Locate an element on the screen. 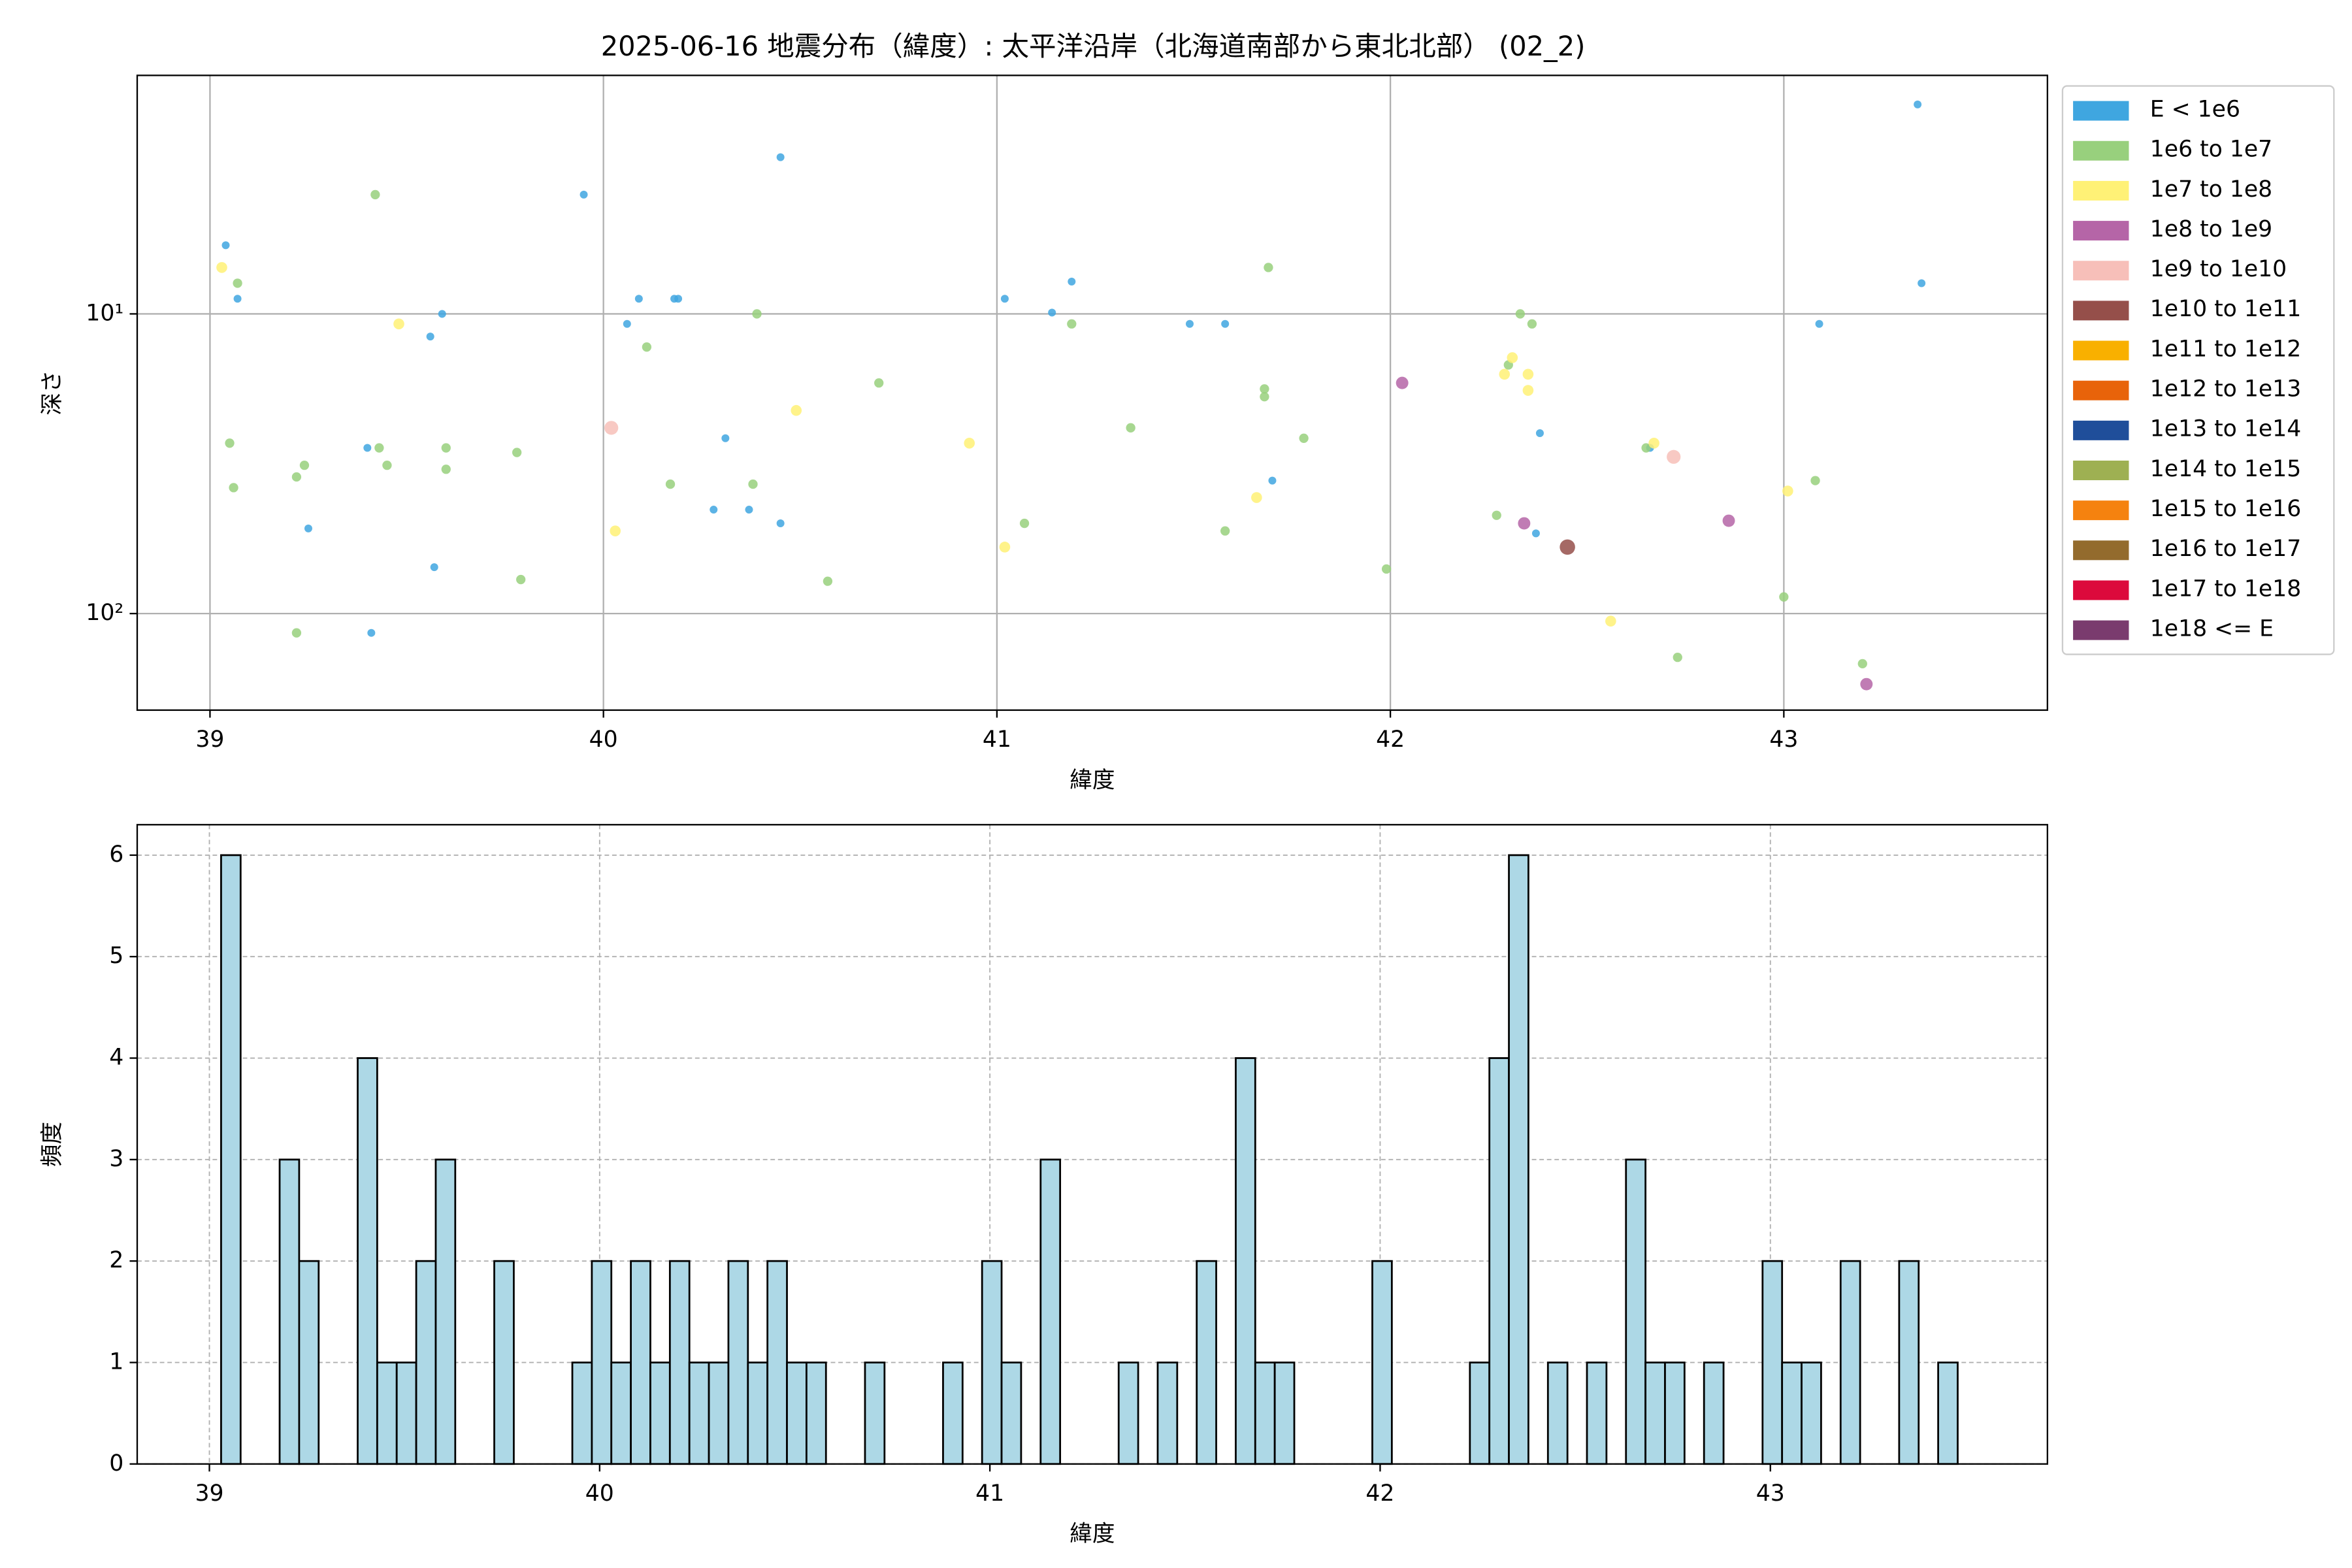 This screenshot has height=1568, width=2352. legend-label: 1e18 <= E is located at coordinates (2212, 628).